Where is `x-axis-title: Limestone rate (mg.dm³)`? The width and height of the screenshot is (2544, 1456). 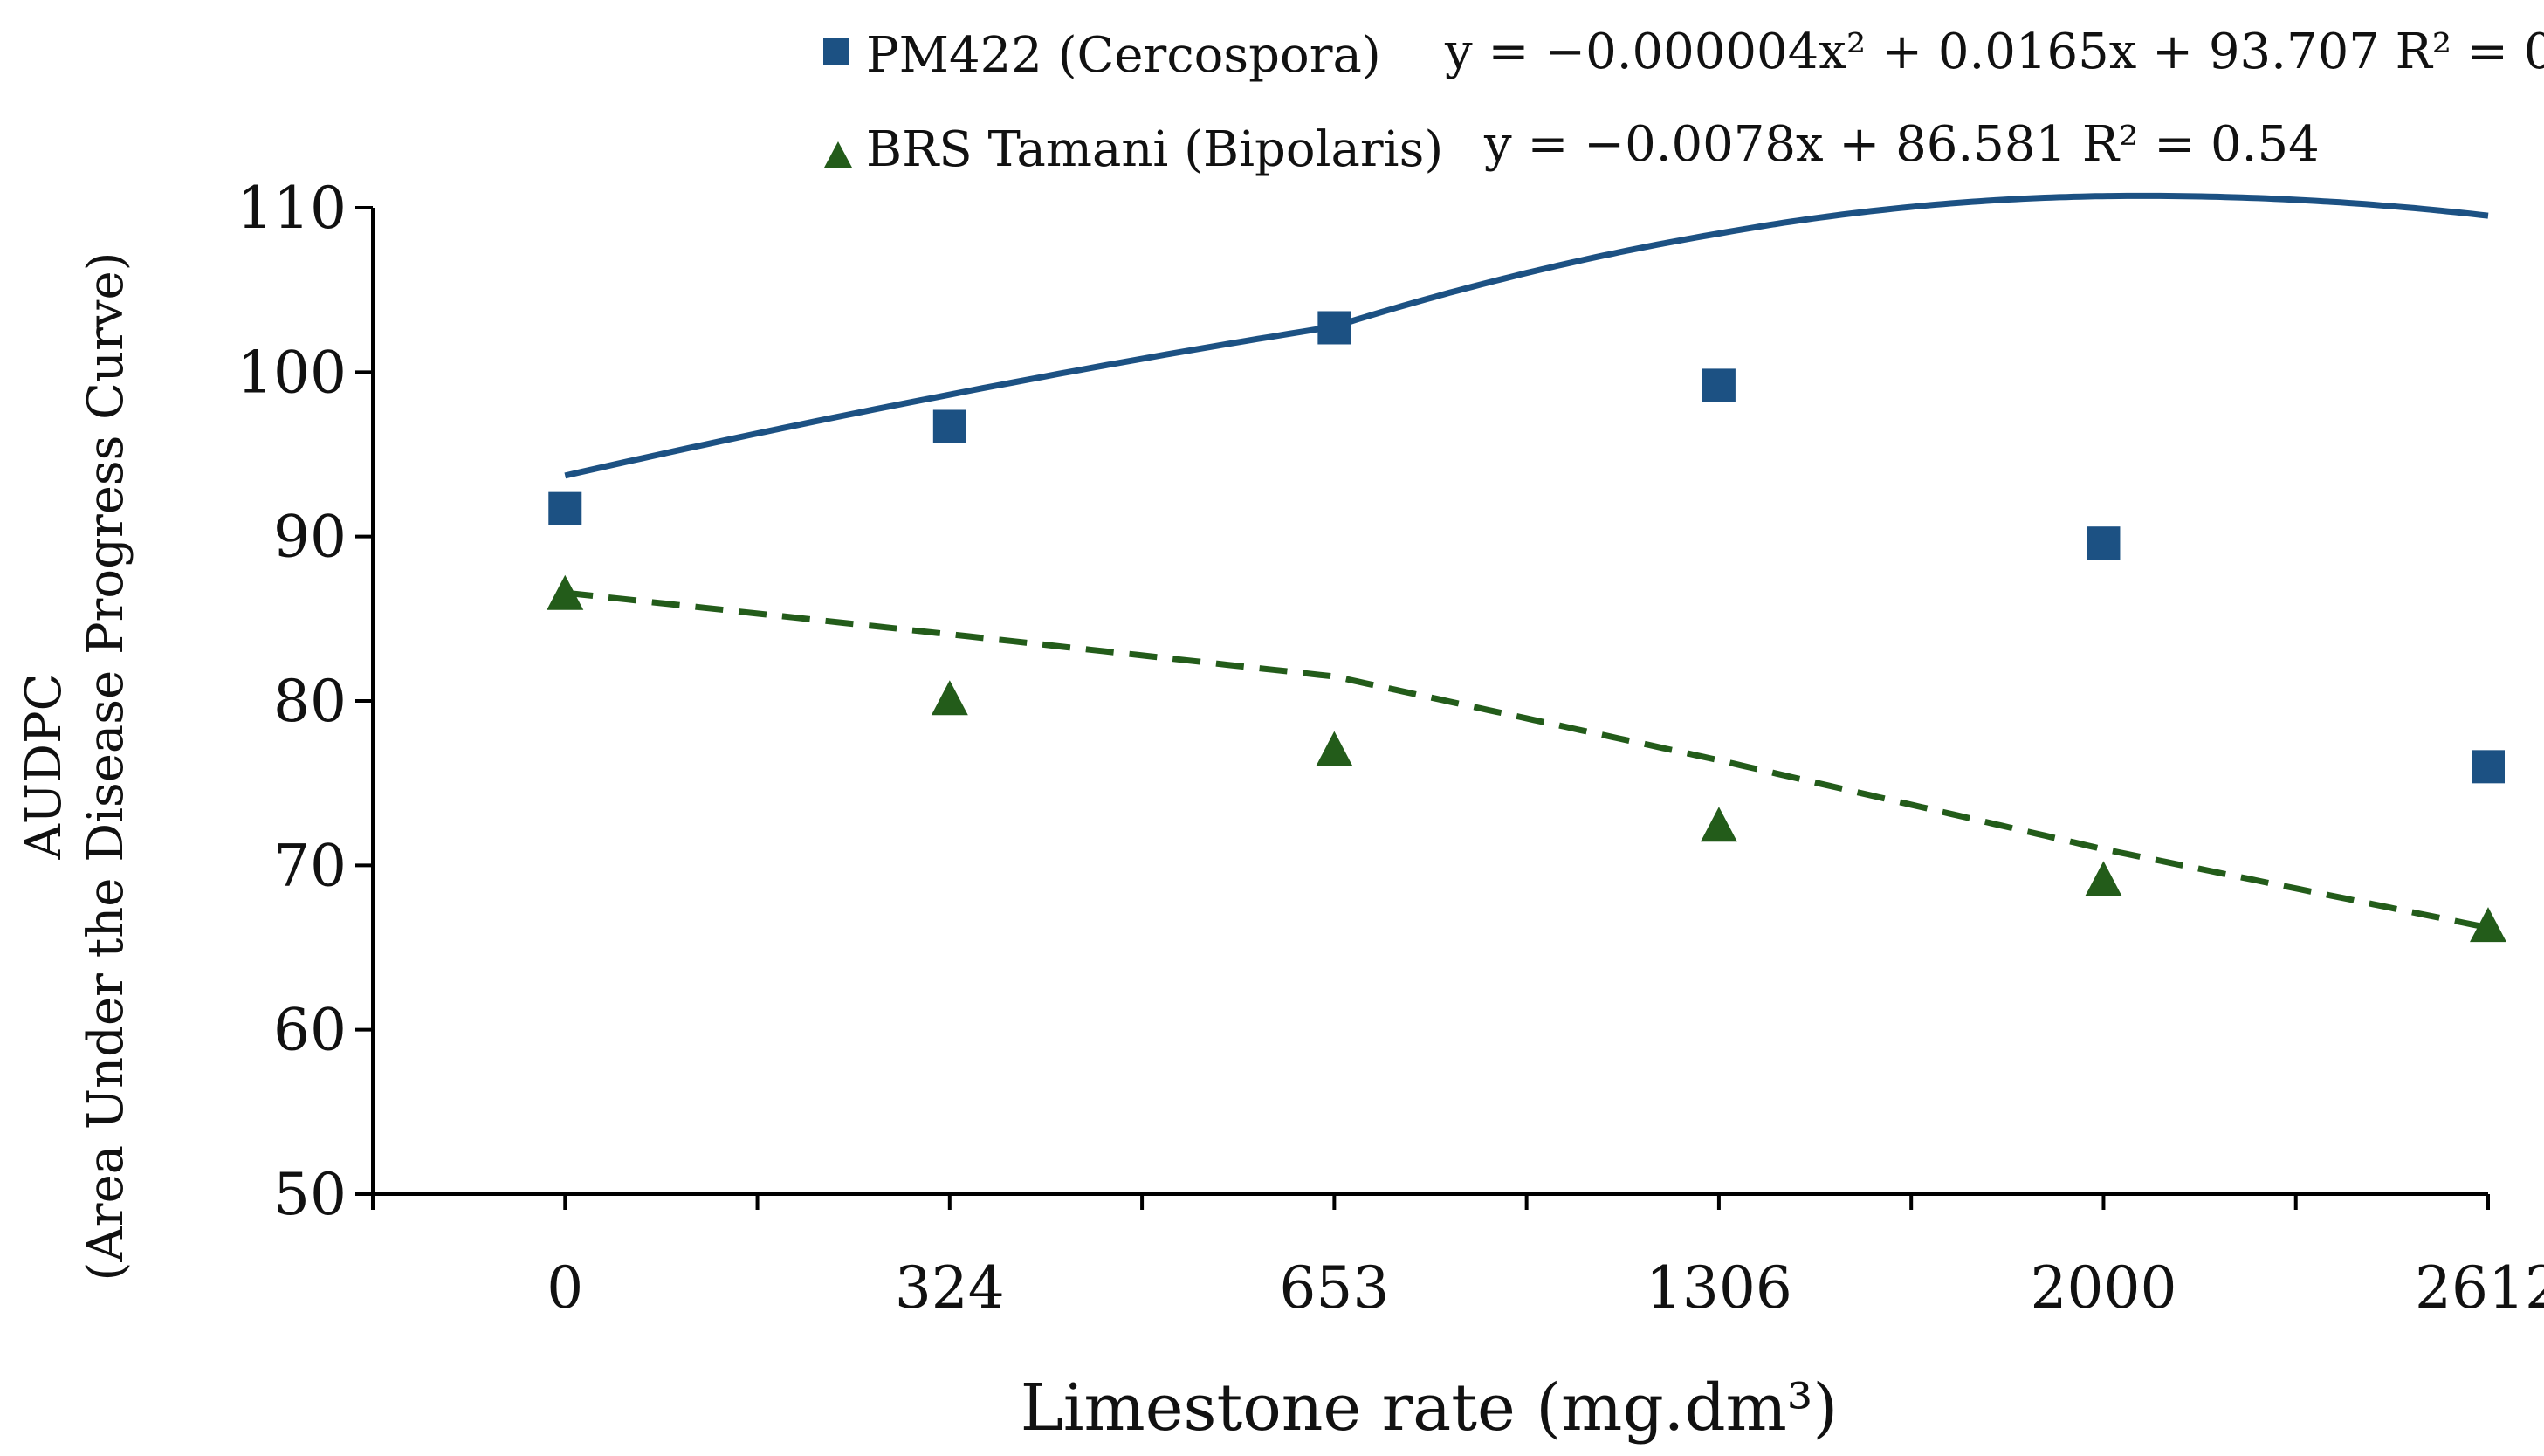
x-axis-title: Limestone rate (mg.dm³) is located at coordinates (1430, 1408).